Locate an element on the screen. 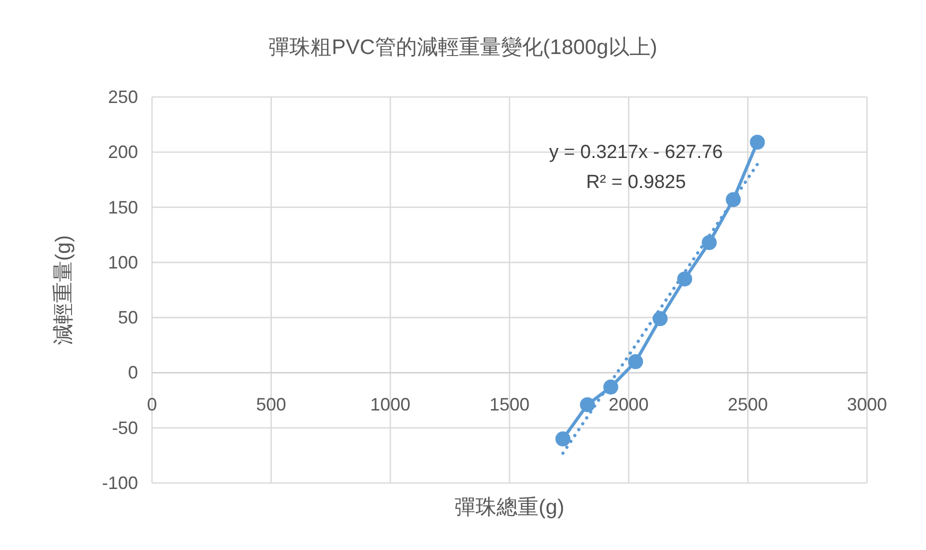 The height and width of the screenshot is (550, 926). x-tick-label: 2000 is located at coordinates (628, 404).